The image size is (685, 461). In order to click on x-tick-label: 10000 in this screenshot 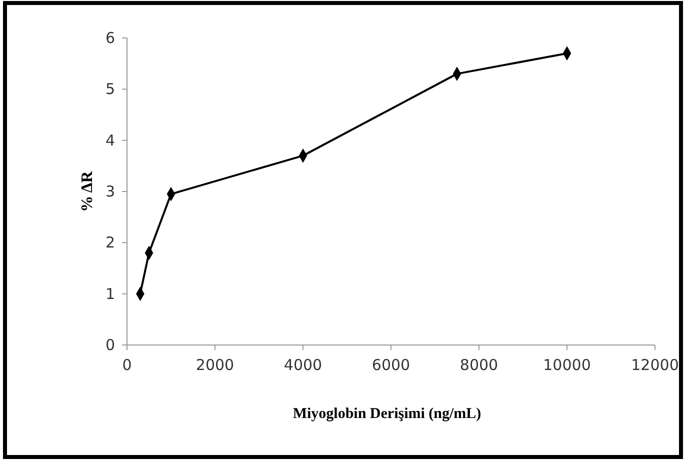, I will do `click(567, 365)`.